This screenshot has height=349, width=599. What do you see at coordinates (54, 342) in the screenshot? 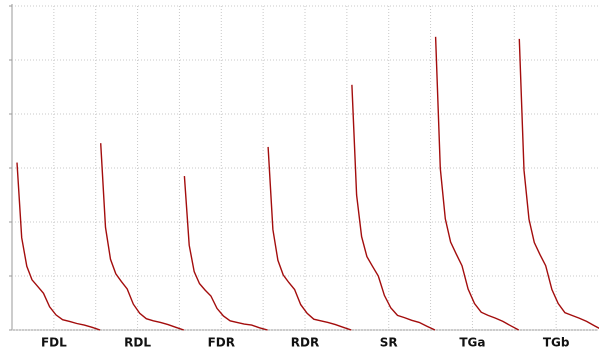
I see `x-tick-label: FDL` at bounding box center [54, 342].